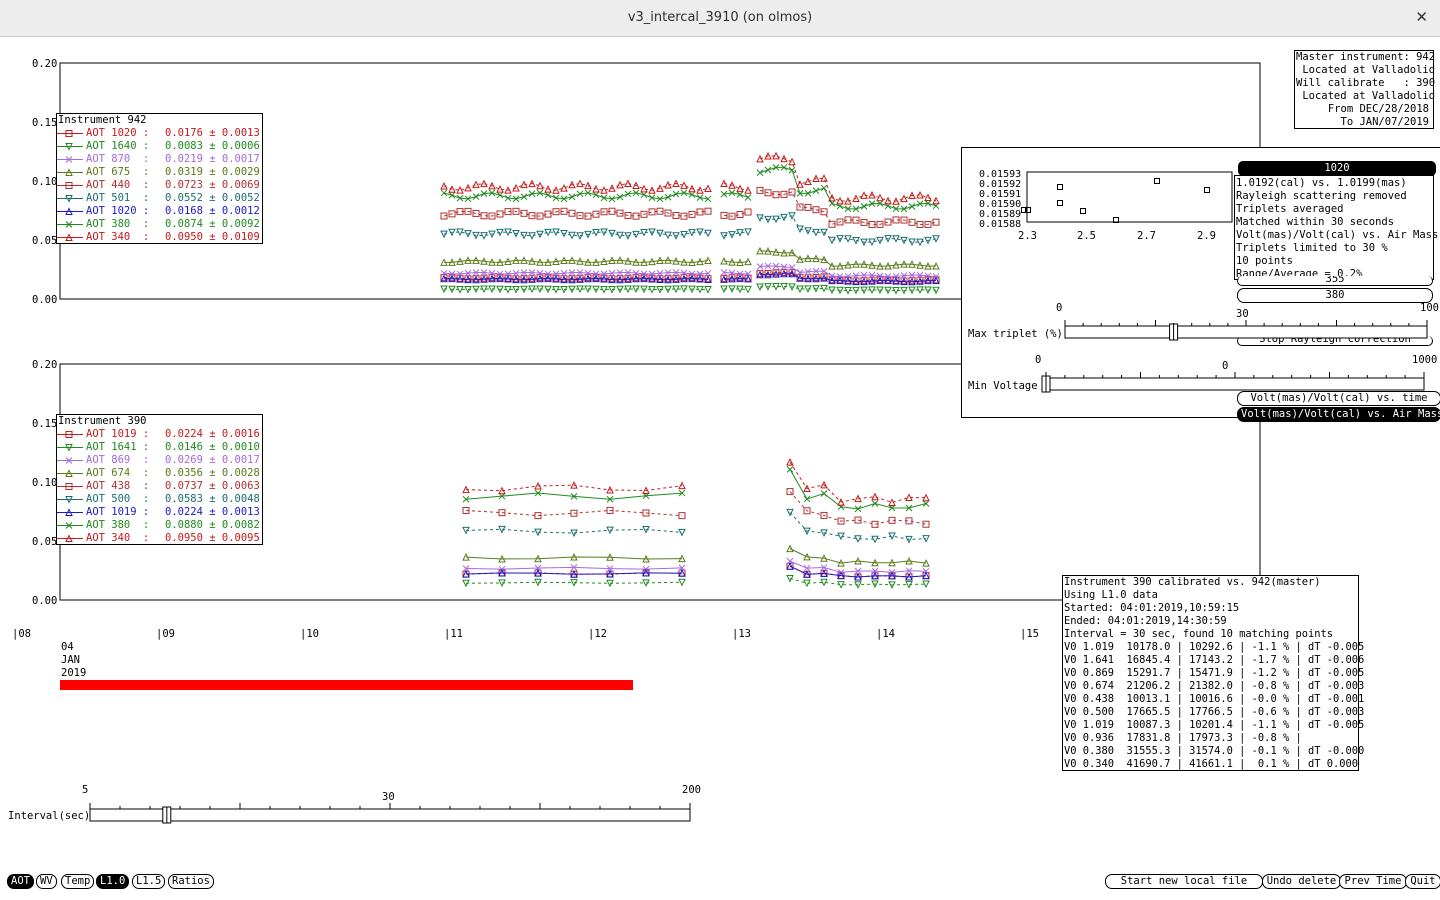  Describe the element at coordinates (1301, 881) in the screenshot. I see `undo-delete-button: Undo delete` at that location.